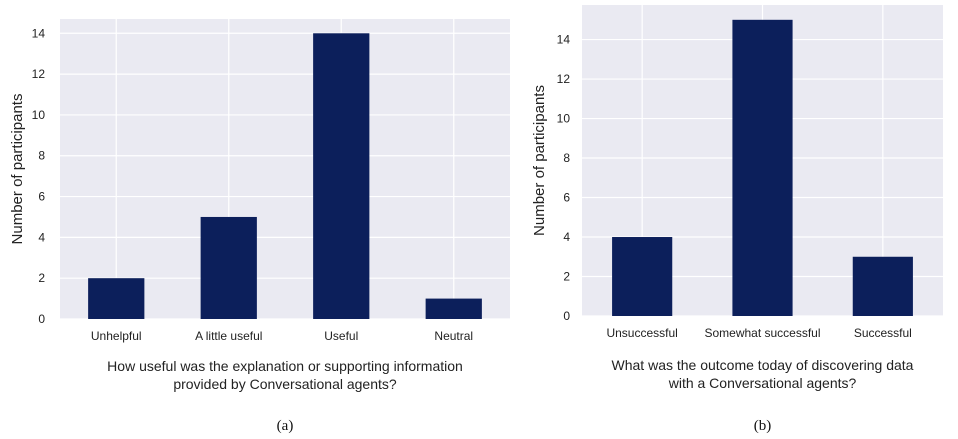 This screenshot has height=439, width=958. Describe the element at coordinates (228, 267) in the screenshot. I see `bar-a-little-useful` at that location.